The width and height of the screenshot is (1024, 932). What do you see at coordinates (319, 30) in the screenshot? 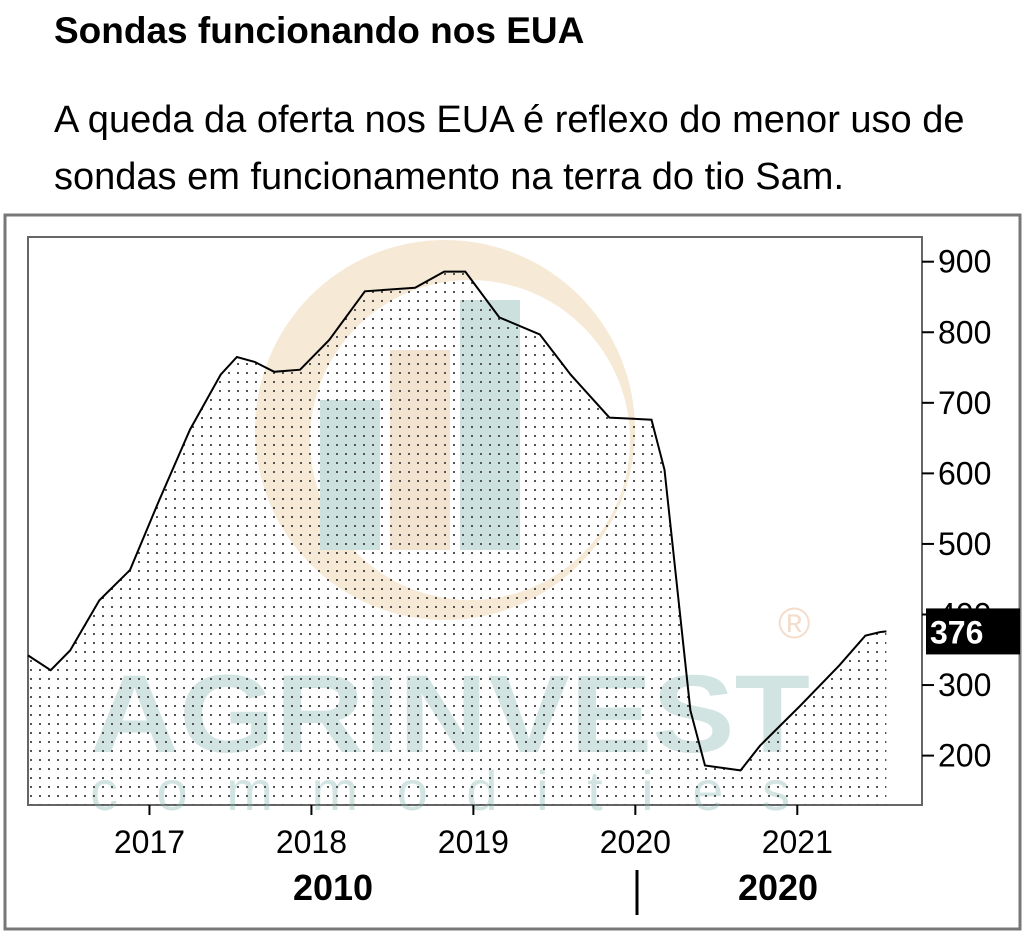
I see `chart-title: Sondas funcionando nos EUA` at bounding box center [319, 30].